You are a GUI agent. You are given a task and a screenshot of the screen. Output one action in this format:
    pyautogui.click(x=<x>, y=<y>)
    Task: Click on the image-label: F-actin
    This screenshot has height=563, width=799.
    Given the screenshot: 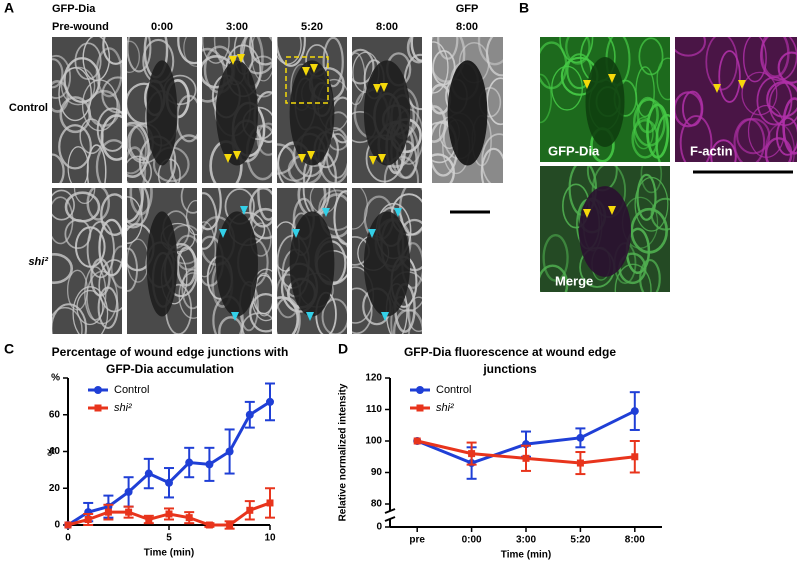 What is the action you would take?
    pyautogui.click(x=711, y=150)
    